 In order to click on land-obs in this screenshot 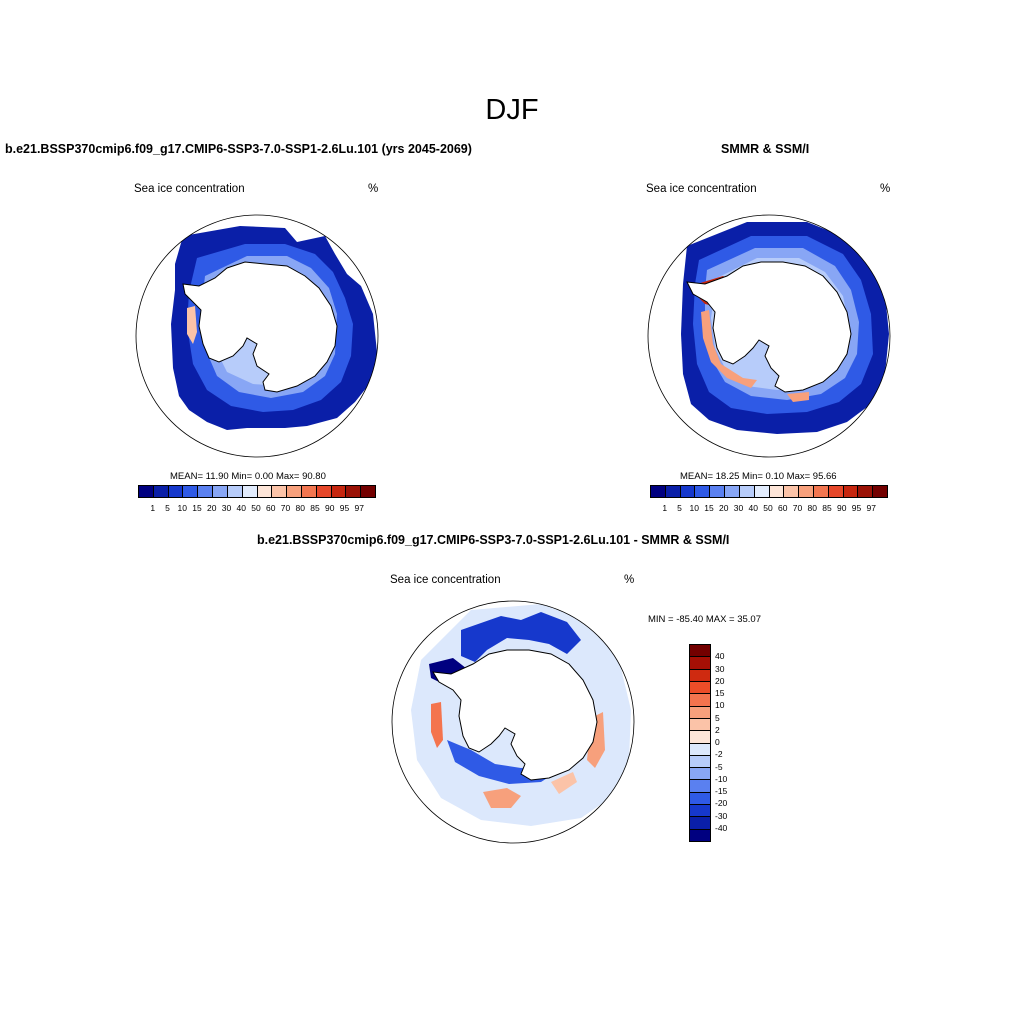, I will do `click(769, 327)`.